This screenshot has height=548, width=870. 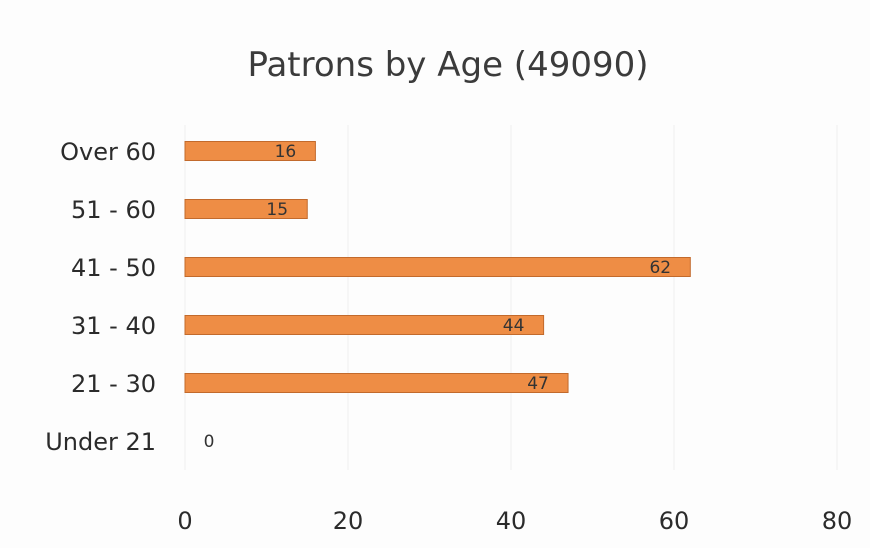 I want to click on data-label: 47, so click(x=538, y=384).